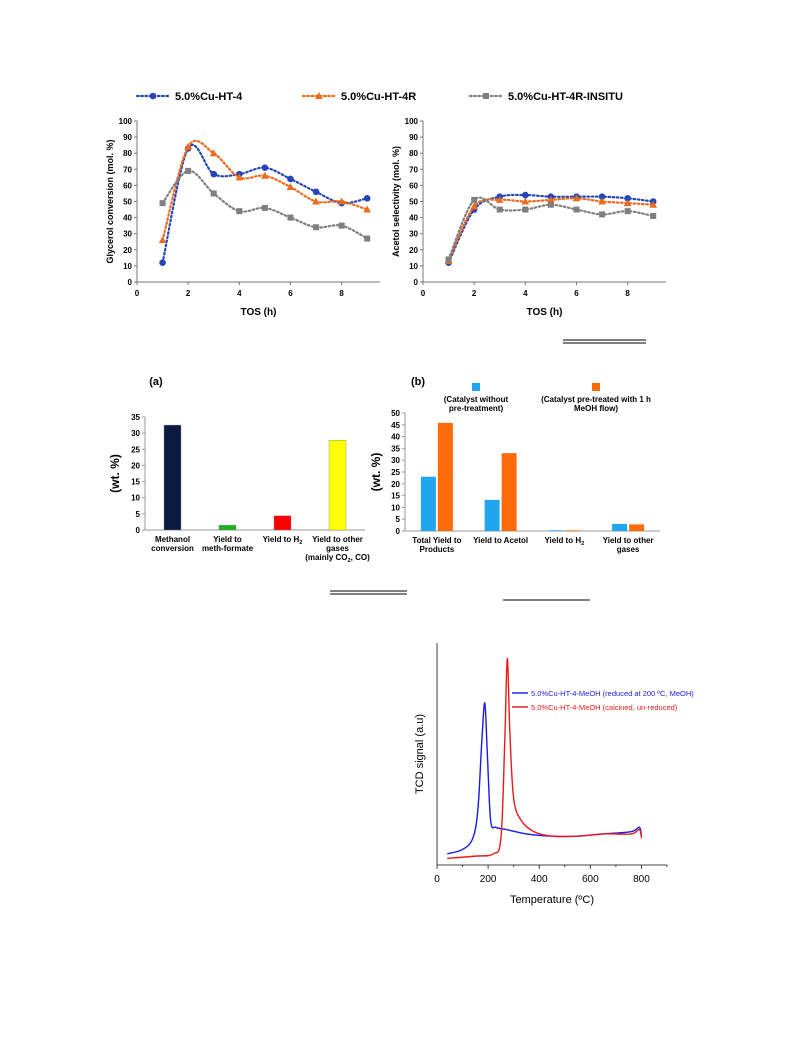 Image resolution: width=793 pixels, height=1057 pixels. Describe the element at coordinates (127, 266) in the screenshot. I see `glycerol-chart-y-tick-label: 10` at that location.